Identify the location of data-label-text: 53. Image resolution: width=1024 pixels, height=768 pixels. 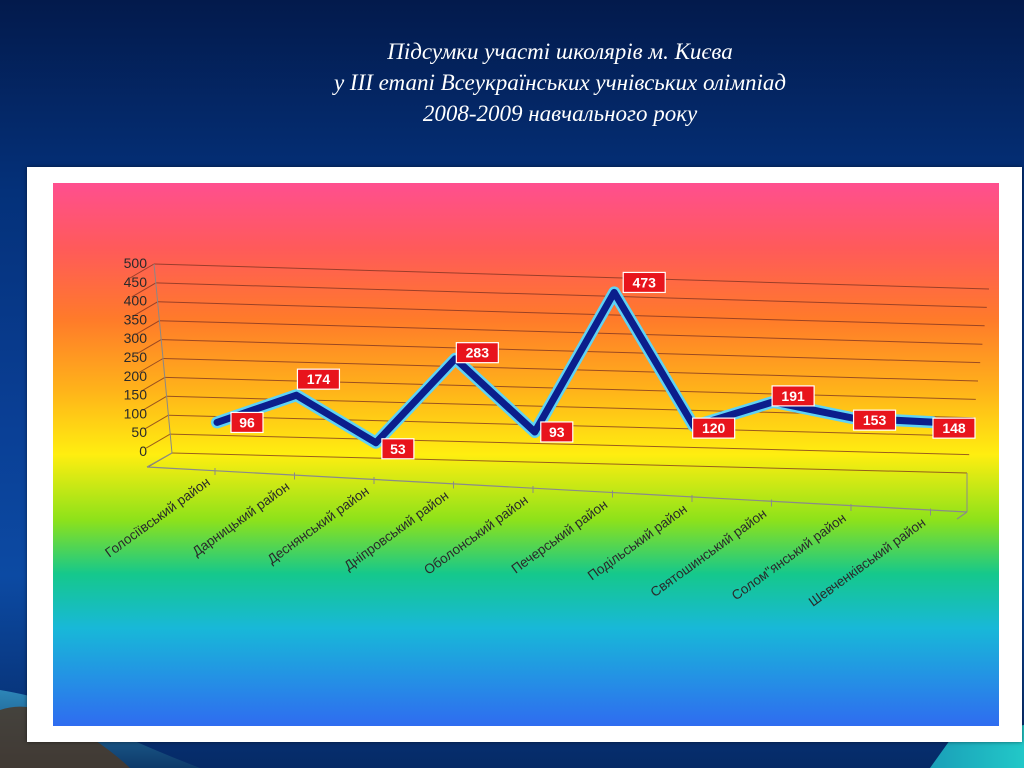
(398, 449).